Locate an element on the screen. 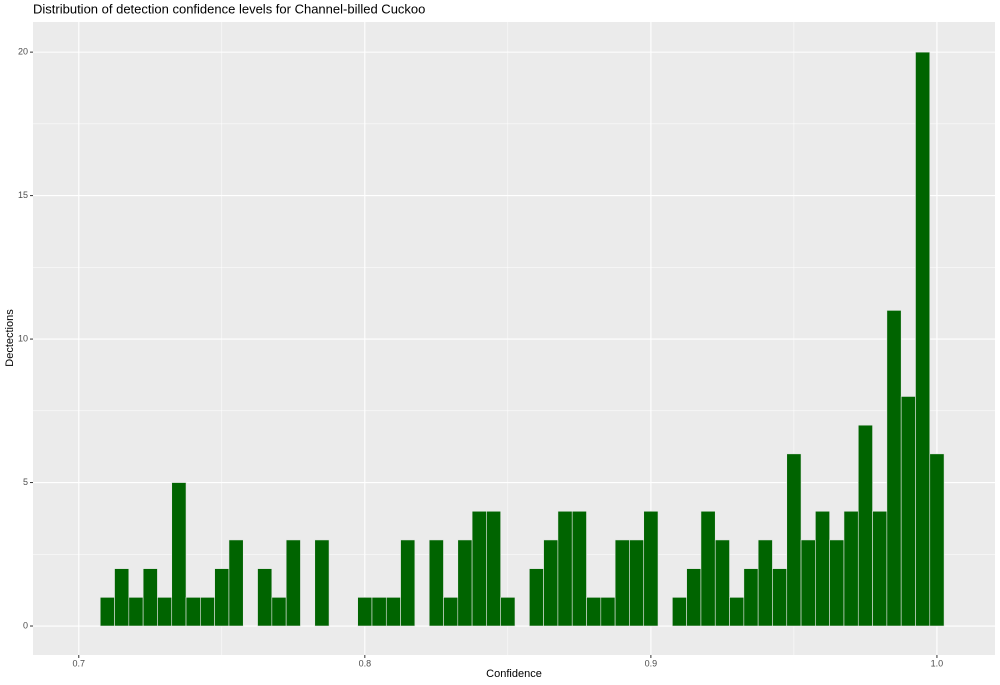 The image size is (1000, 685). y-tick-label: 20 is located at coordinates (23, 52).